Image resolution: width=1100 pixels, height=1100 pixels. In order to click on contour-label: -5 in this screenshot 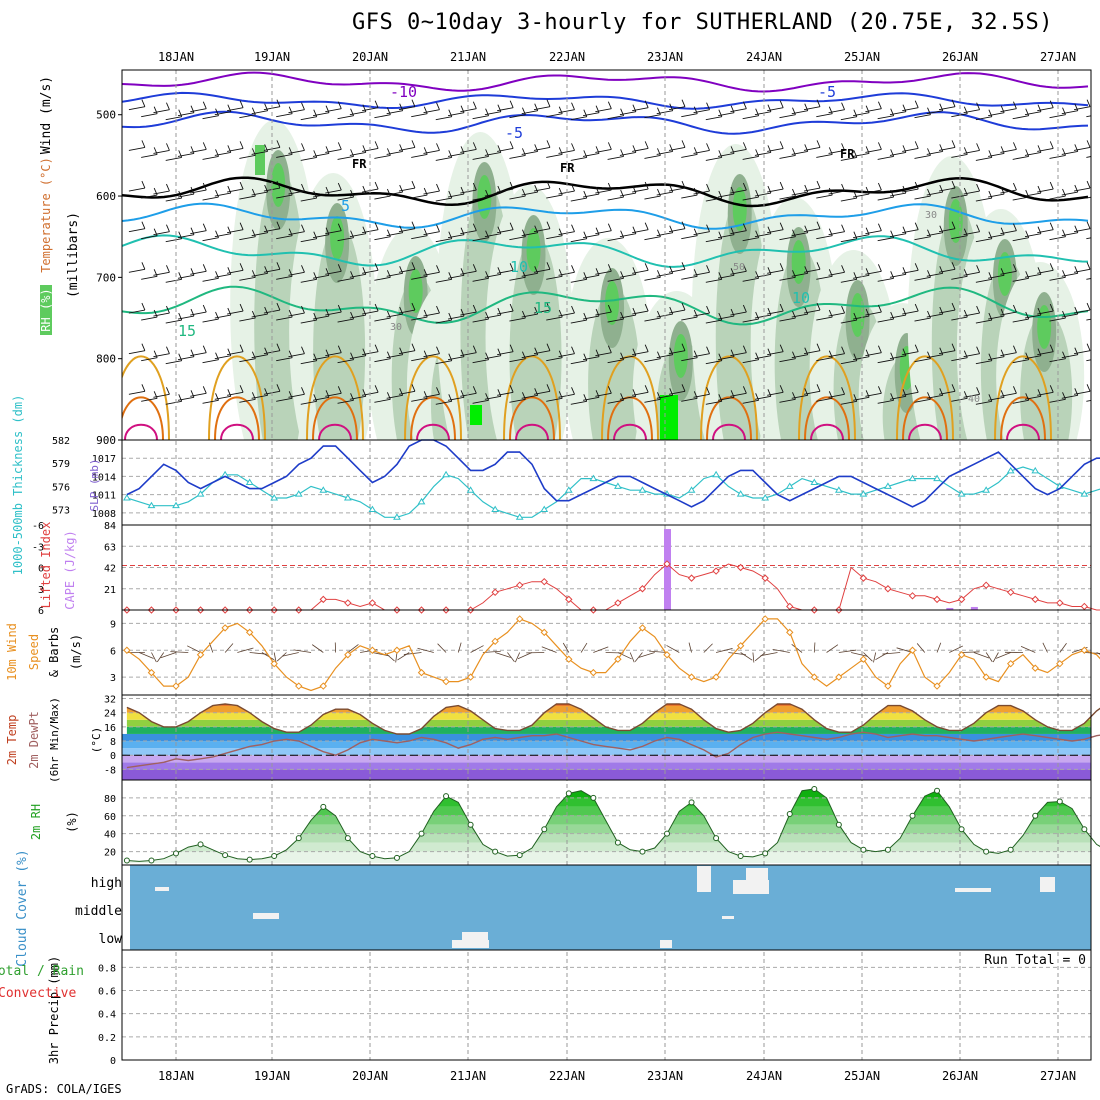, I will do `click(827, 92)`.